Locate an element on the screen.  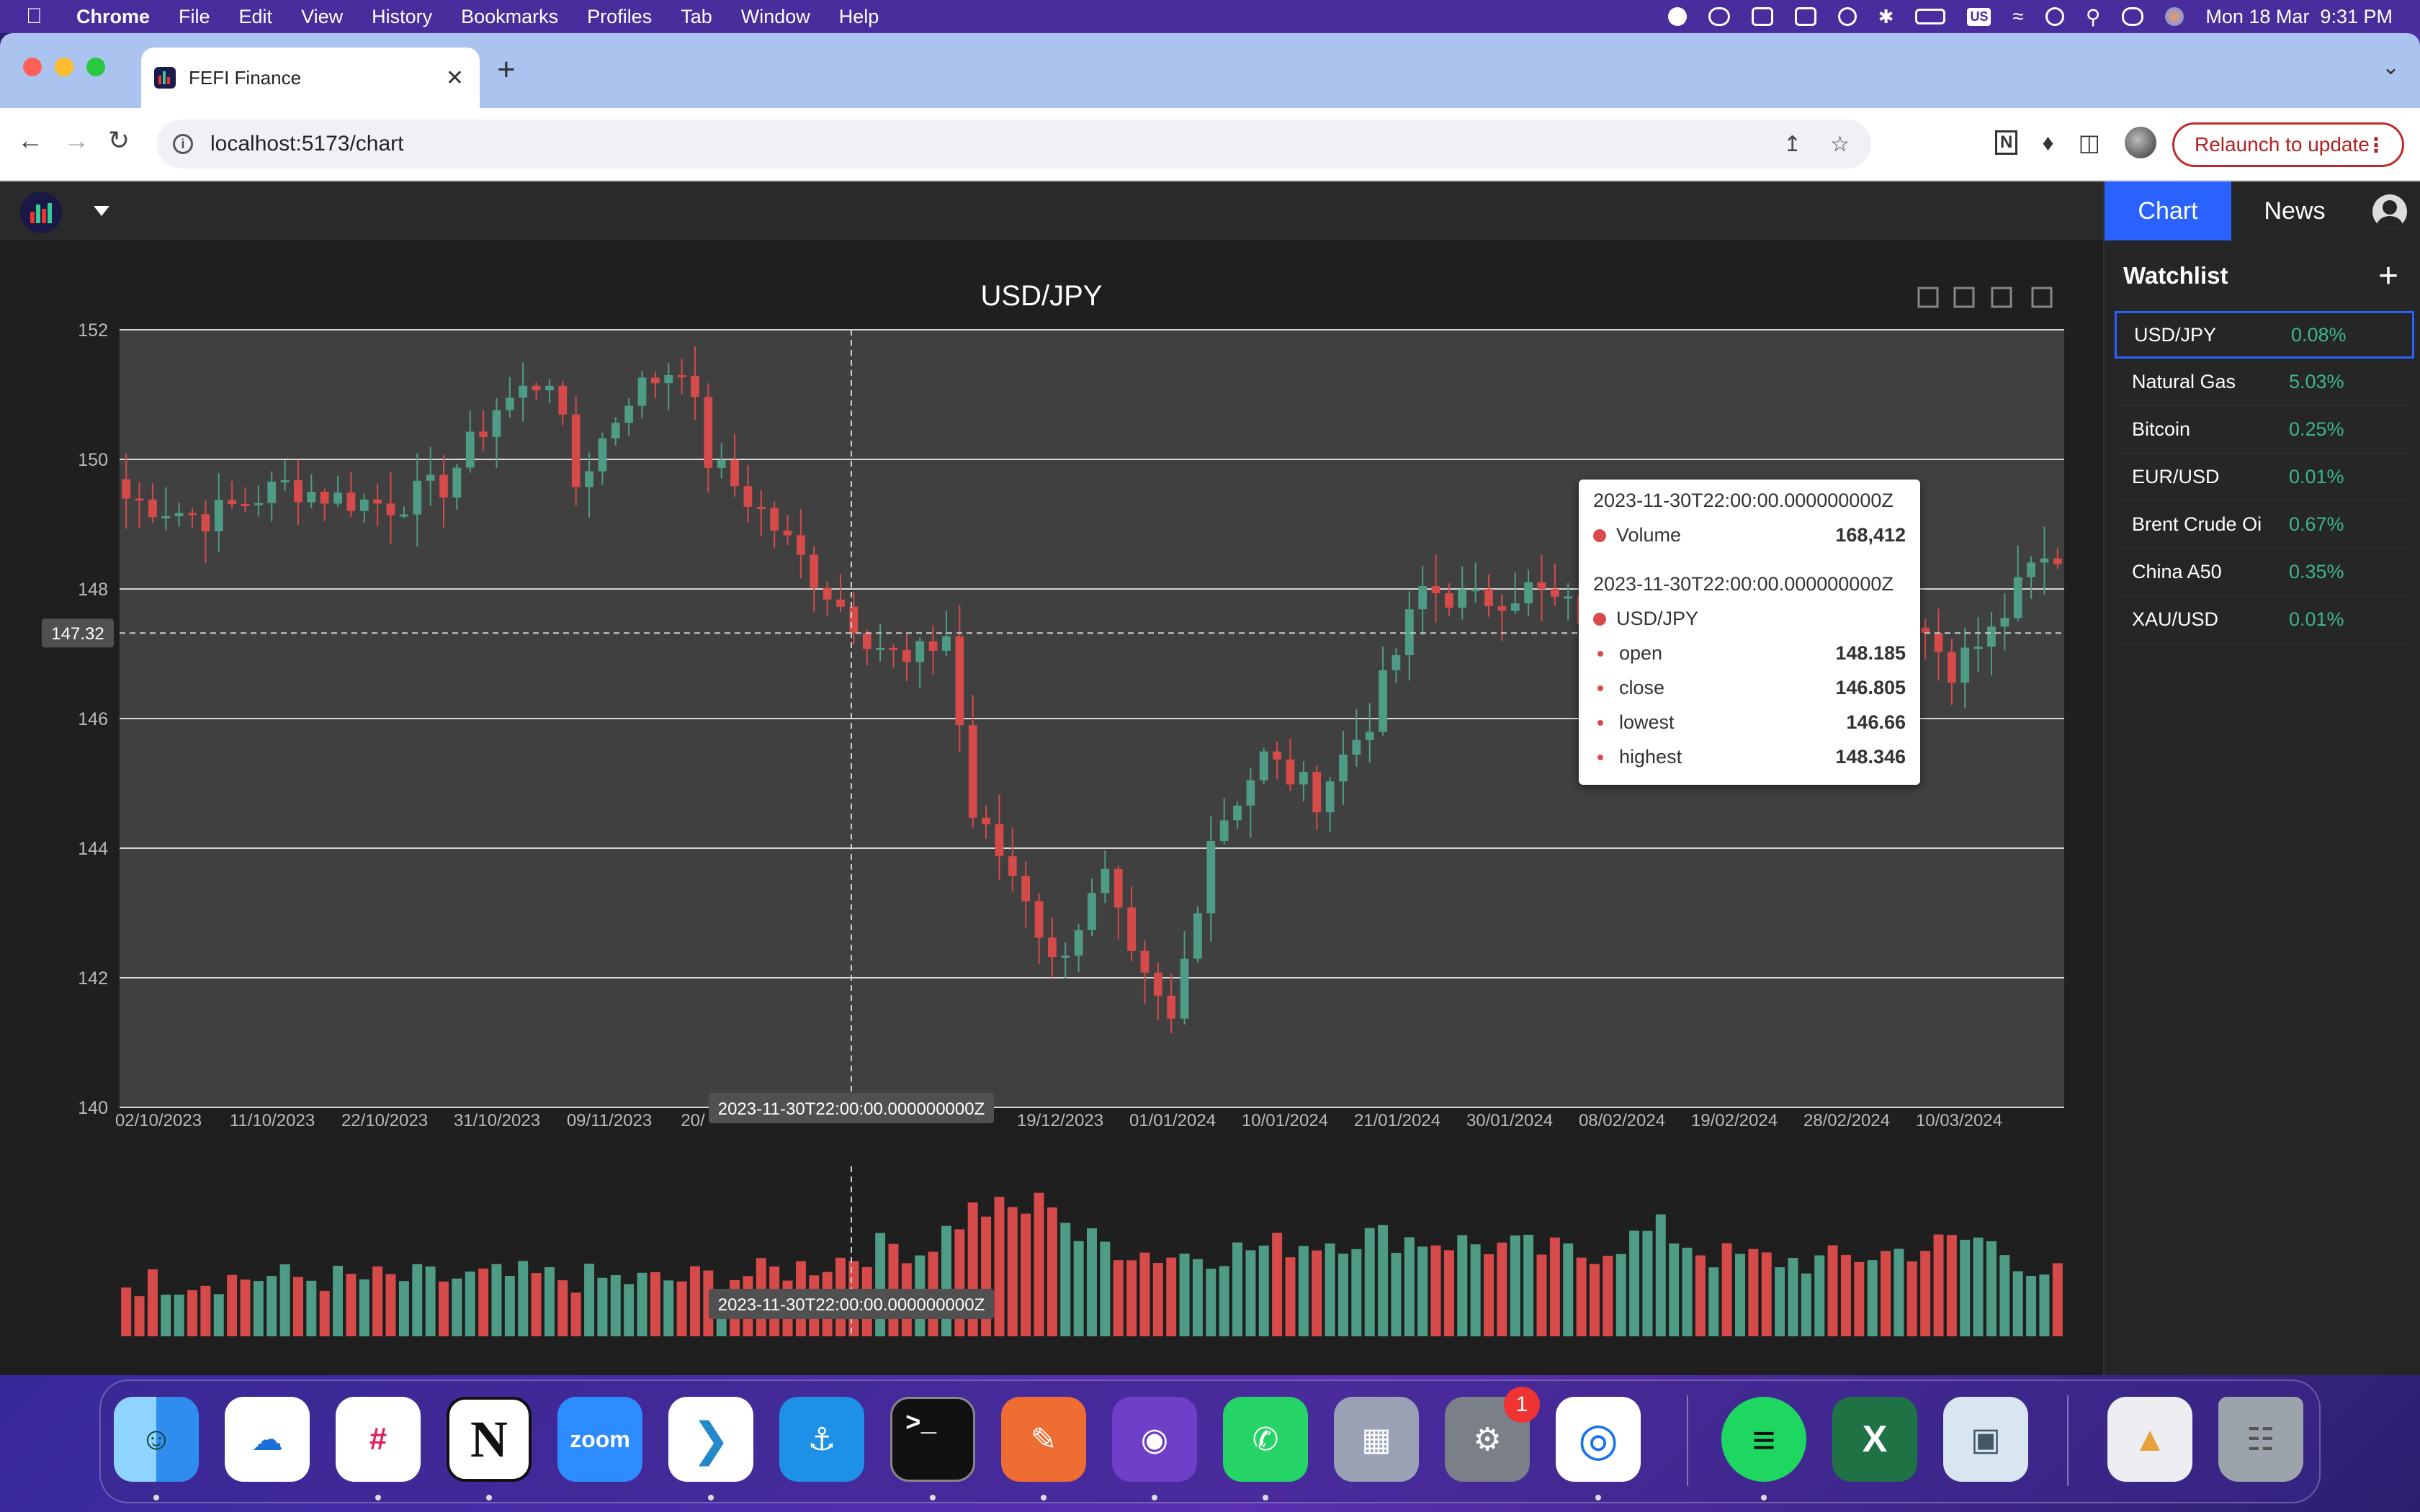
launchpad-icon: ▦ is located at coordinates (1376, 1439).